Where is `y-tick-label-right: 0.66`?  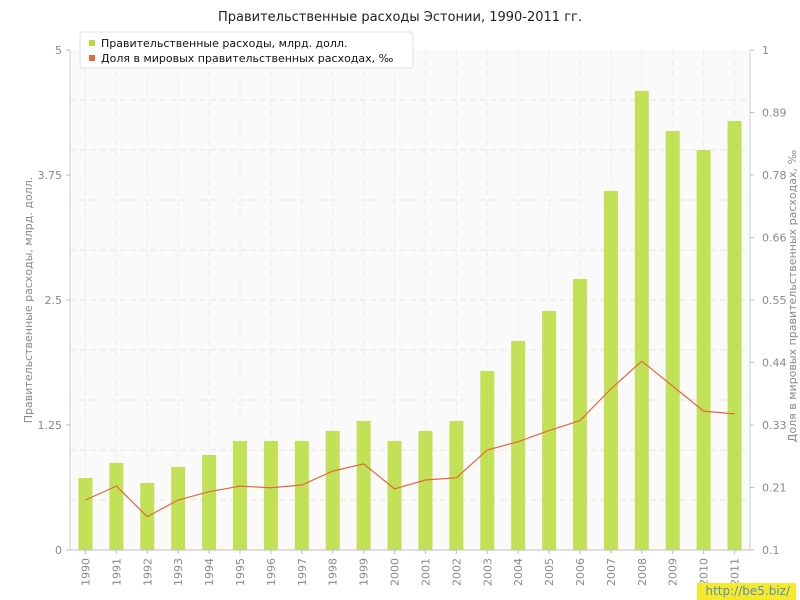 y-tick-label-right: 0.66 is located at coordinates (774, 238).